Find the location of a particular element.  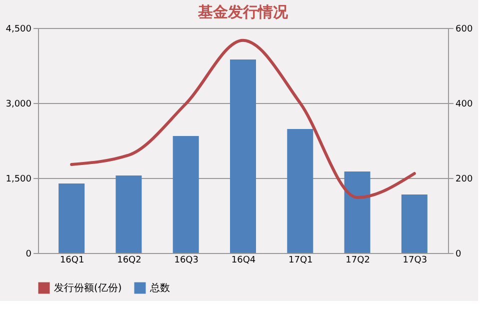

legend-label: 发行份额(亿份) is located at coordinates (88, 288).